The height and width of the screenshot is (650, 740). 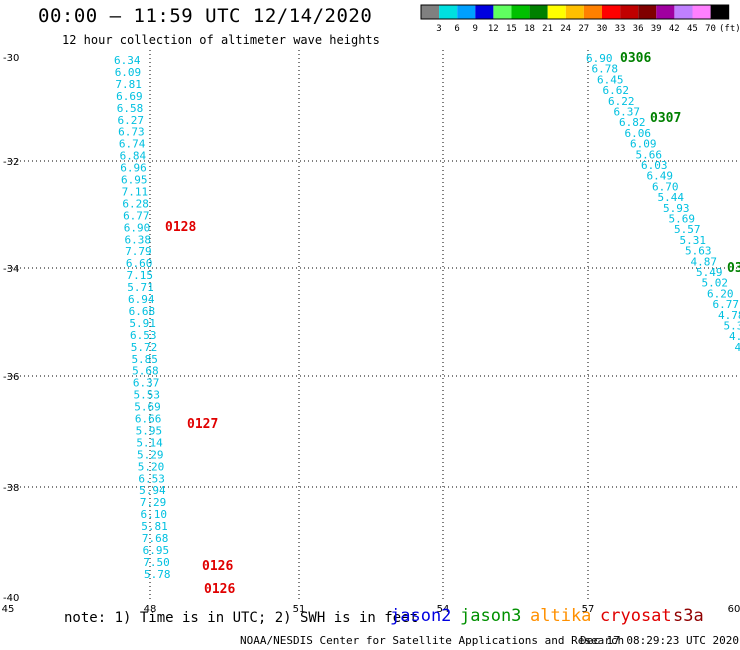 What do you see at coordinates (733, 268) in the screenshot?
I see `pass-time-label: 03` at bounding box center [733, 268].